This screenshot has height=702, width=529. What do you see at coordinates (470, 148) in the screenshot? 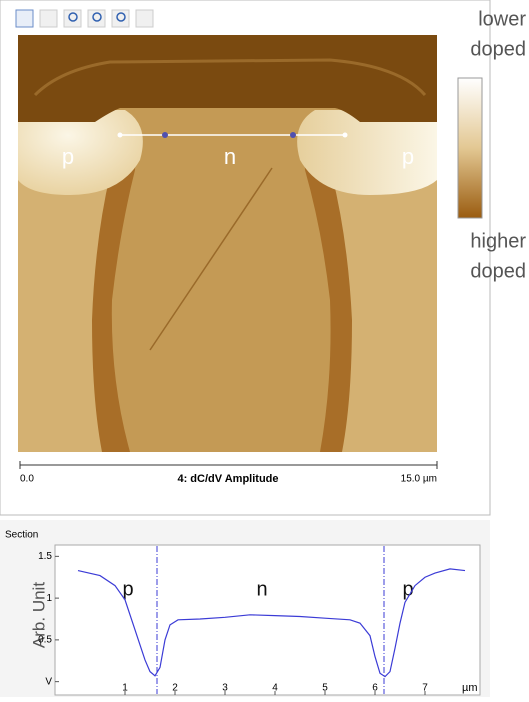
I see `colorbar` at bounding box center [470, 148].